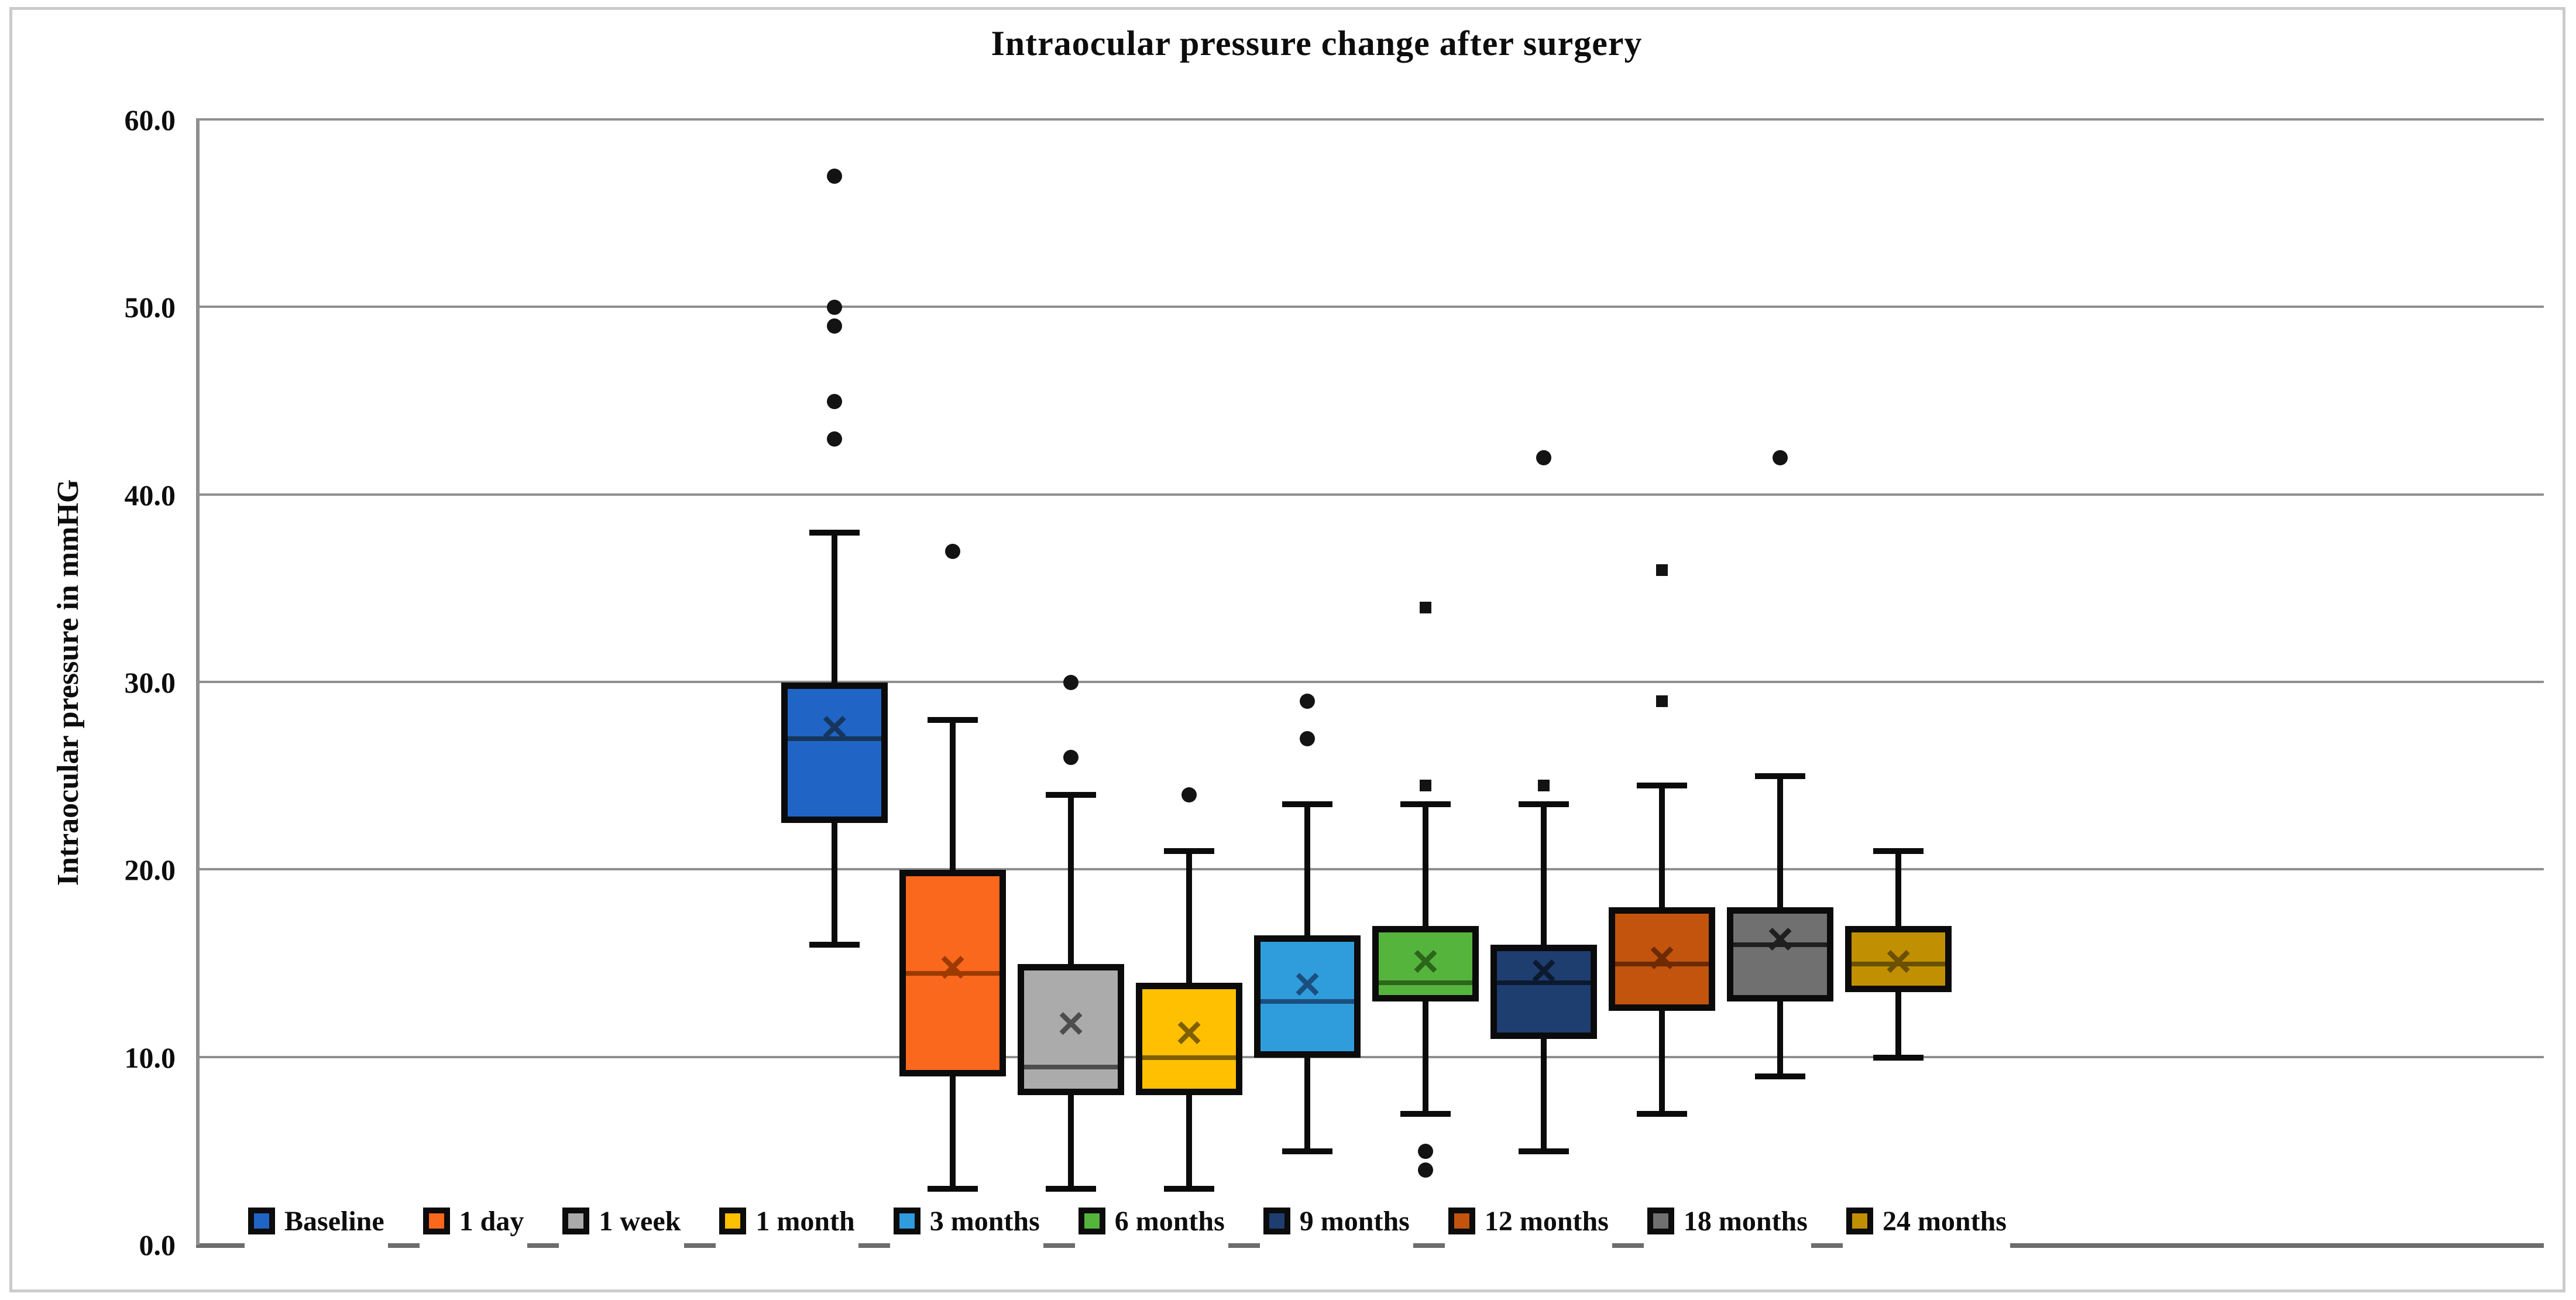 This screenshot has height=1300, width=2576. Describe the element at coordinates (1189, 1032) in the screenshot. I see `mean-marker-1-month: ×` at that location.